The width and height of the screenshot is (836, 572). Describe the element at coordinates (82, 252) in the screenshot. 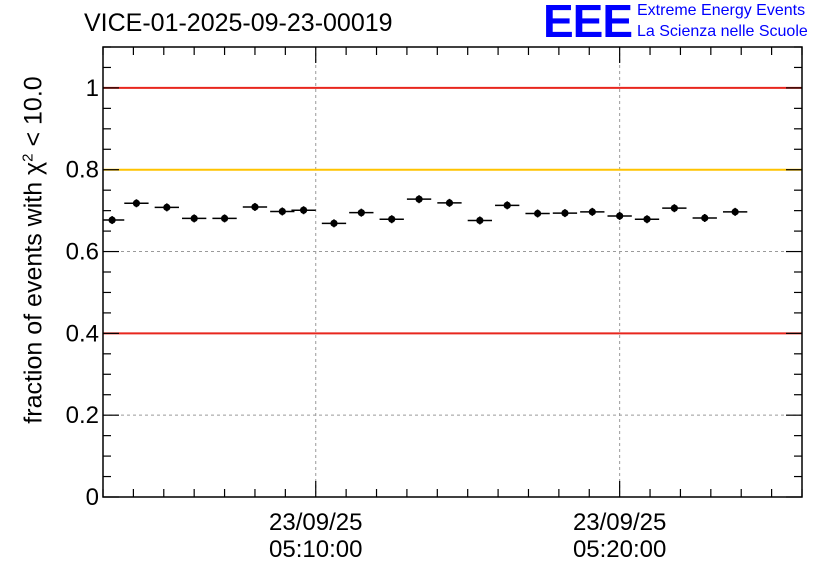

I see `y-tick-label-3: 0.6` at that location.